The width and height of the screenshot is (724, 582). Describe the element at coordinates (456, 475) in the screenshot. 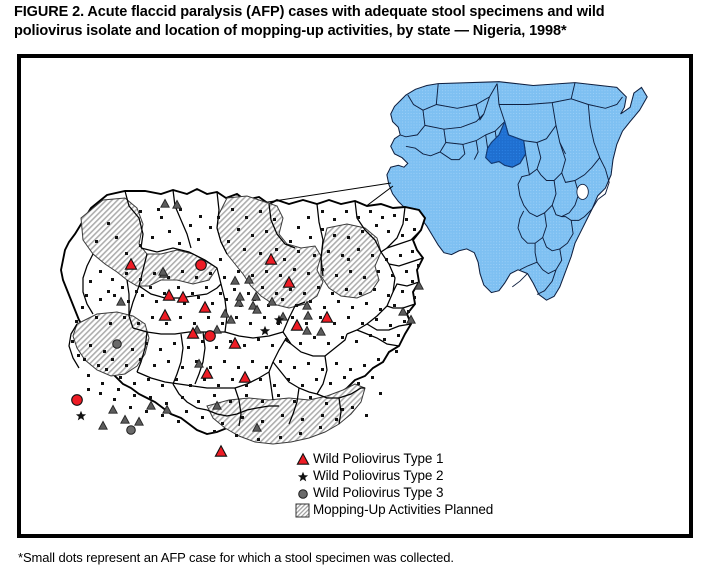

I see `legend-item-type2: Wild Poliovirus Type 2` at that location.